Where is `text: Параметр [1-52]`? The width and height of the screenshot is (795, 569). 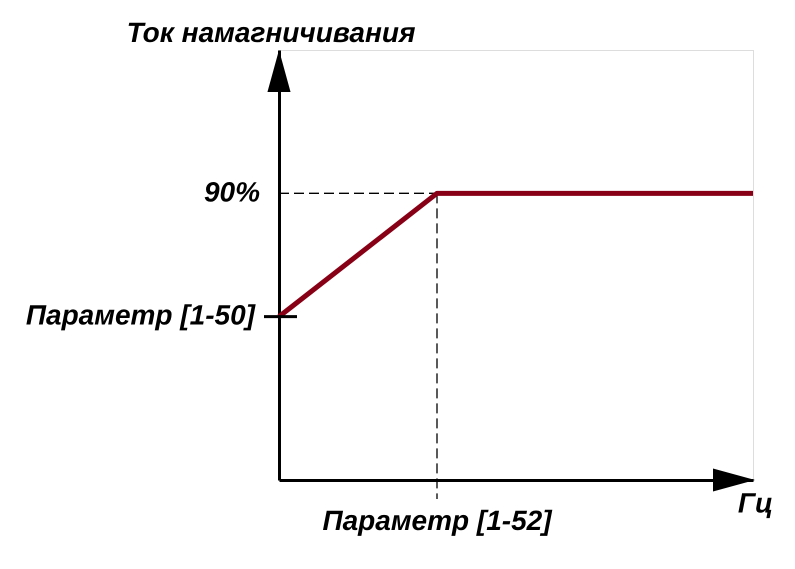
text: Параметр [1-52] is located at coordinates (438, 520).